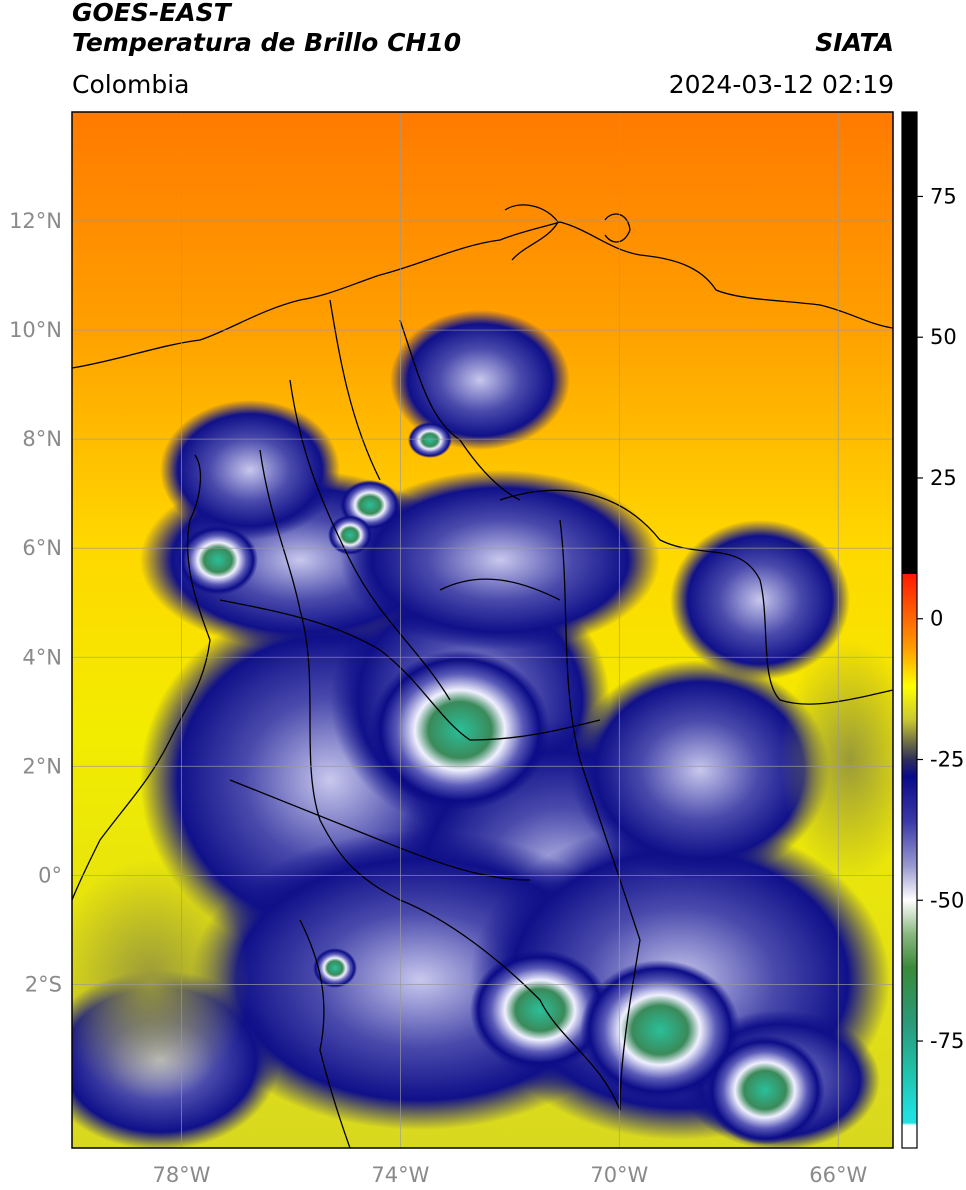 The height and width of the screenshot is (1190, 966). What do you see at coordinates (509, 1175) in the screenshot?
I see `lon-tick-labels: 78°W 74°W 70°W 66°W` at bounding box center [509, 1175].